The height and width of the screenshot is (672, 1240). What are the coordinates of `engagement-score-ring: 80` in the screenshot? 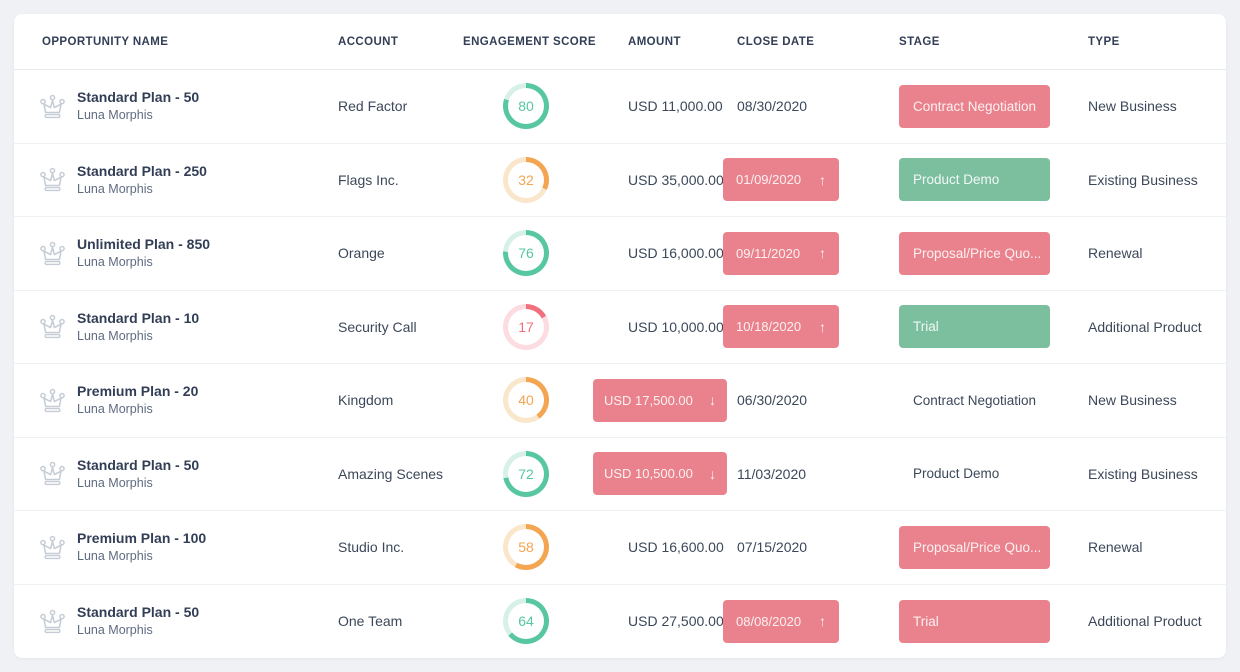 It's located at (526, 106).